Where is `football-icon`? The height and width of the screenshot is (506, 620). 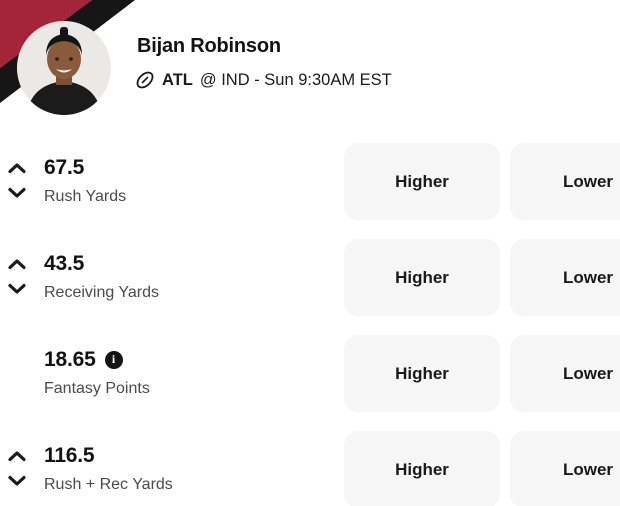 football-icon is located at coordinates (145, 80).